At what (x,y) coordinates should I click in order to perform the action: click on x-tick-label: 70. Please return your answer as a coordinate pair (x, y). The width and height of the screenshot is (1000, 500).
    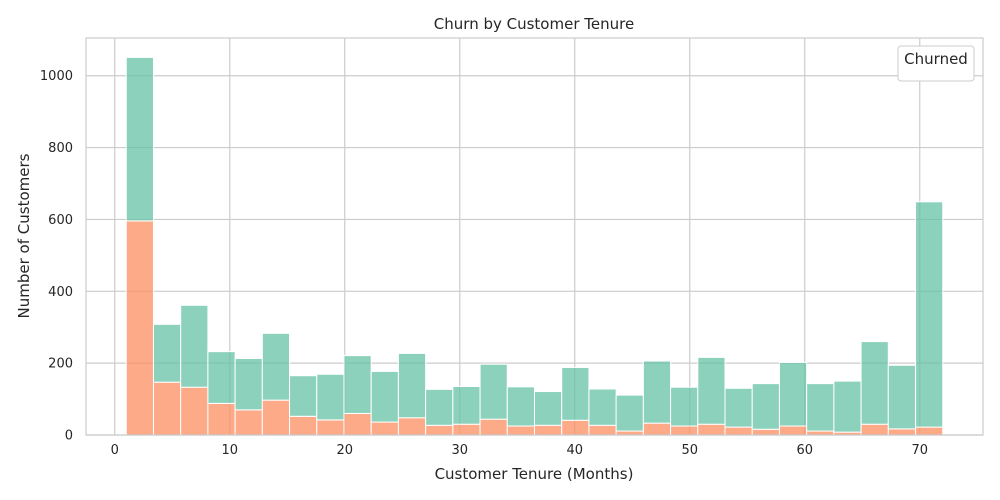
    Looking at the image, I should click on (919, 450).